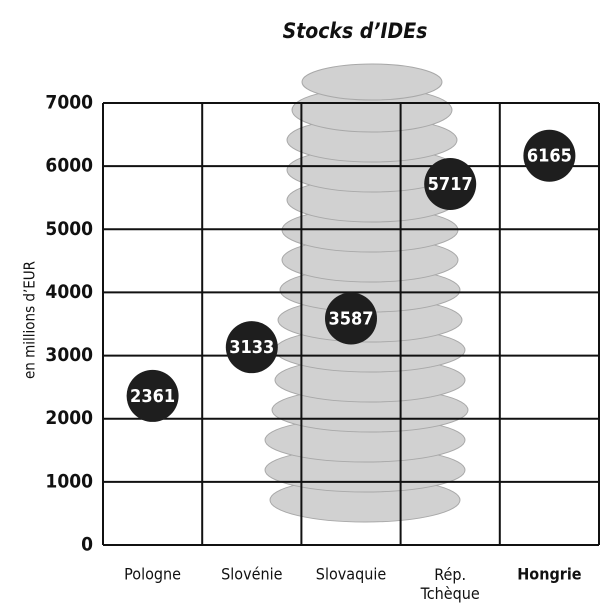 The height and width of the screenshot is (610, 600). Describe the element at coordinates (450, 574) in the screenshot. I see `x-tick-label-line: Rép.` at that location.